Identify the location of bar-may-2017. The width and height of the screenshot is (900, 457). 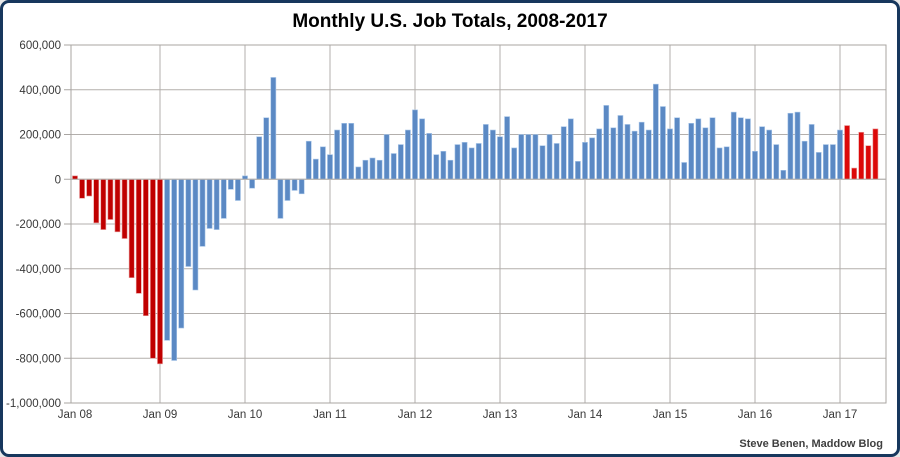
(868, 162).